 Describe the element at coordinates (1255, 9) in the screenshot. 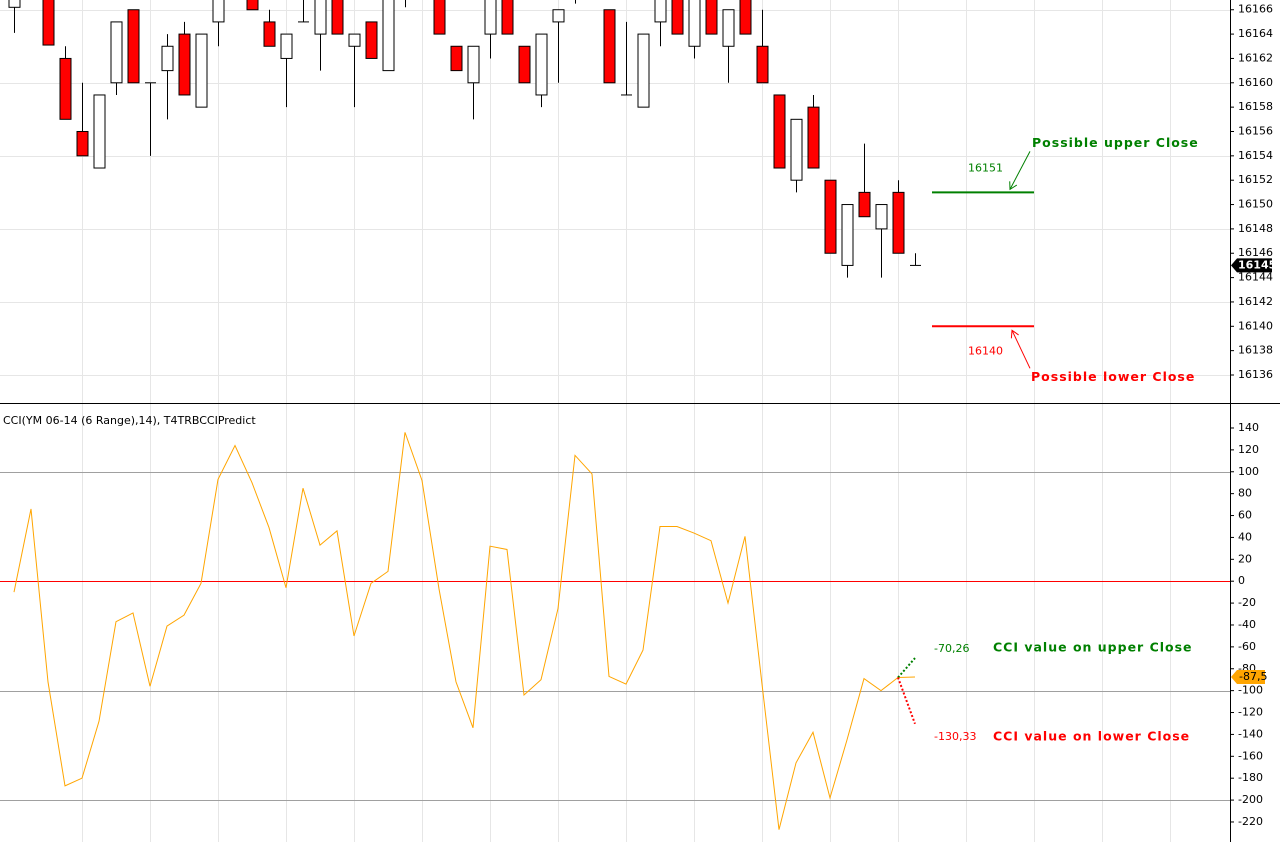

I see `y-tick-label: 16166` at that location.